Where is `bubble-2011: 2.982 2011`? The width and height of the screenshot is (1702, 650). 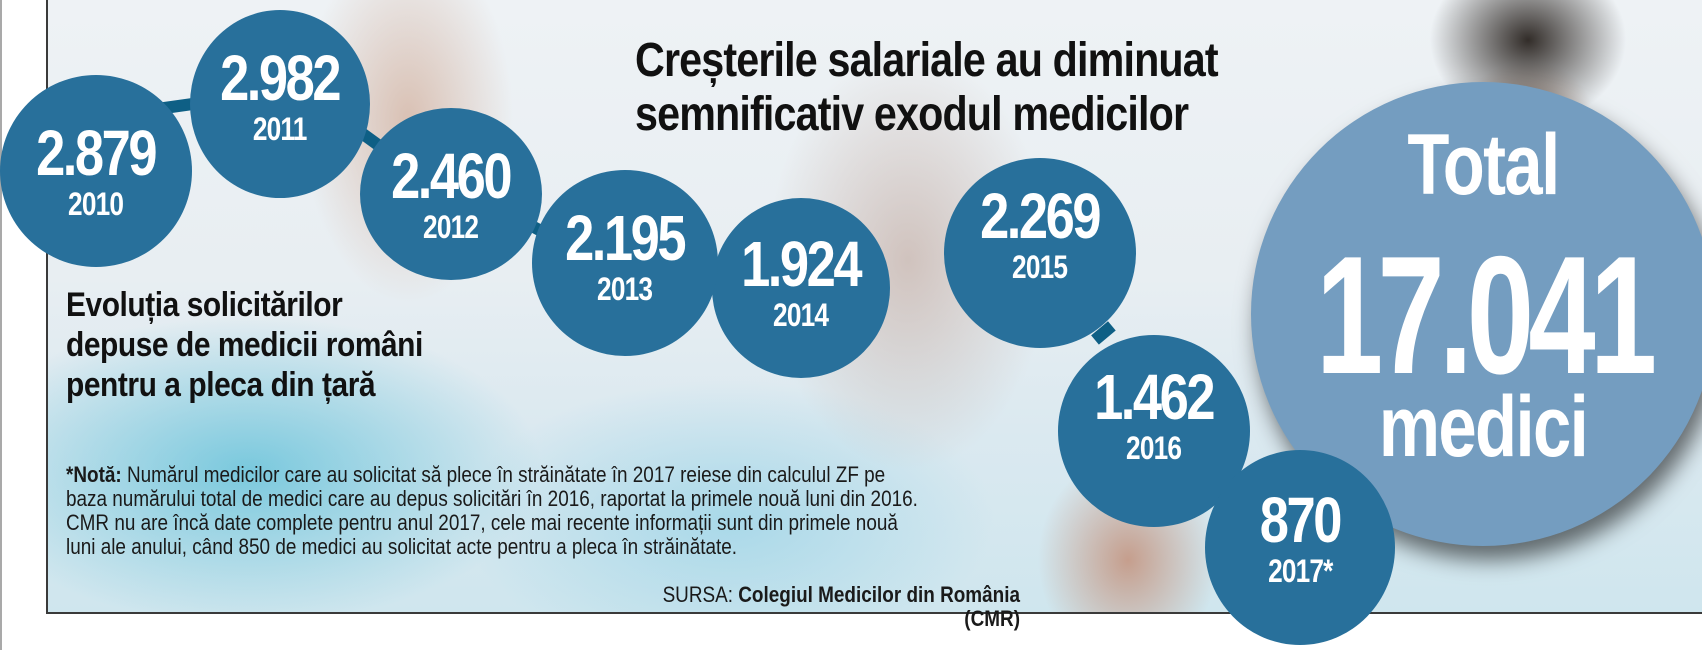
bubble-2011: 2.982 2011 is located at coordinates (280, 104).